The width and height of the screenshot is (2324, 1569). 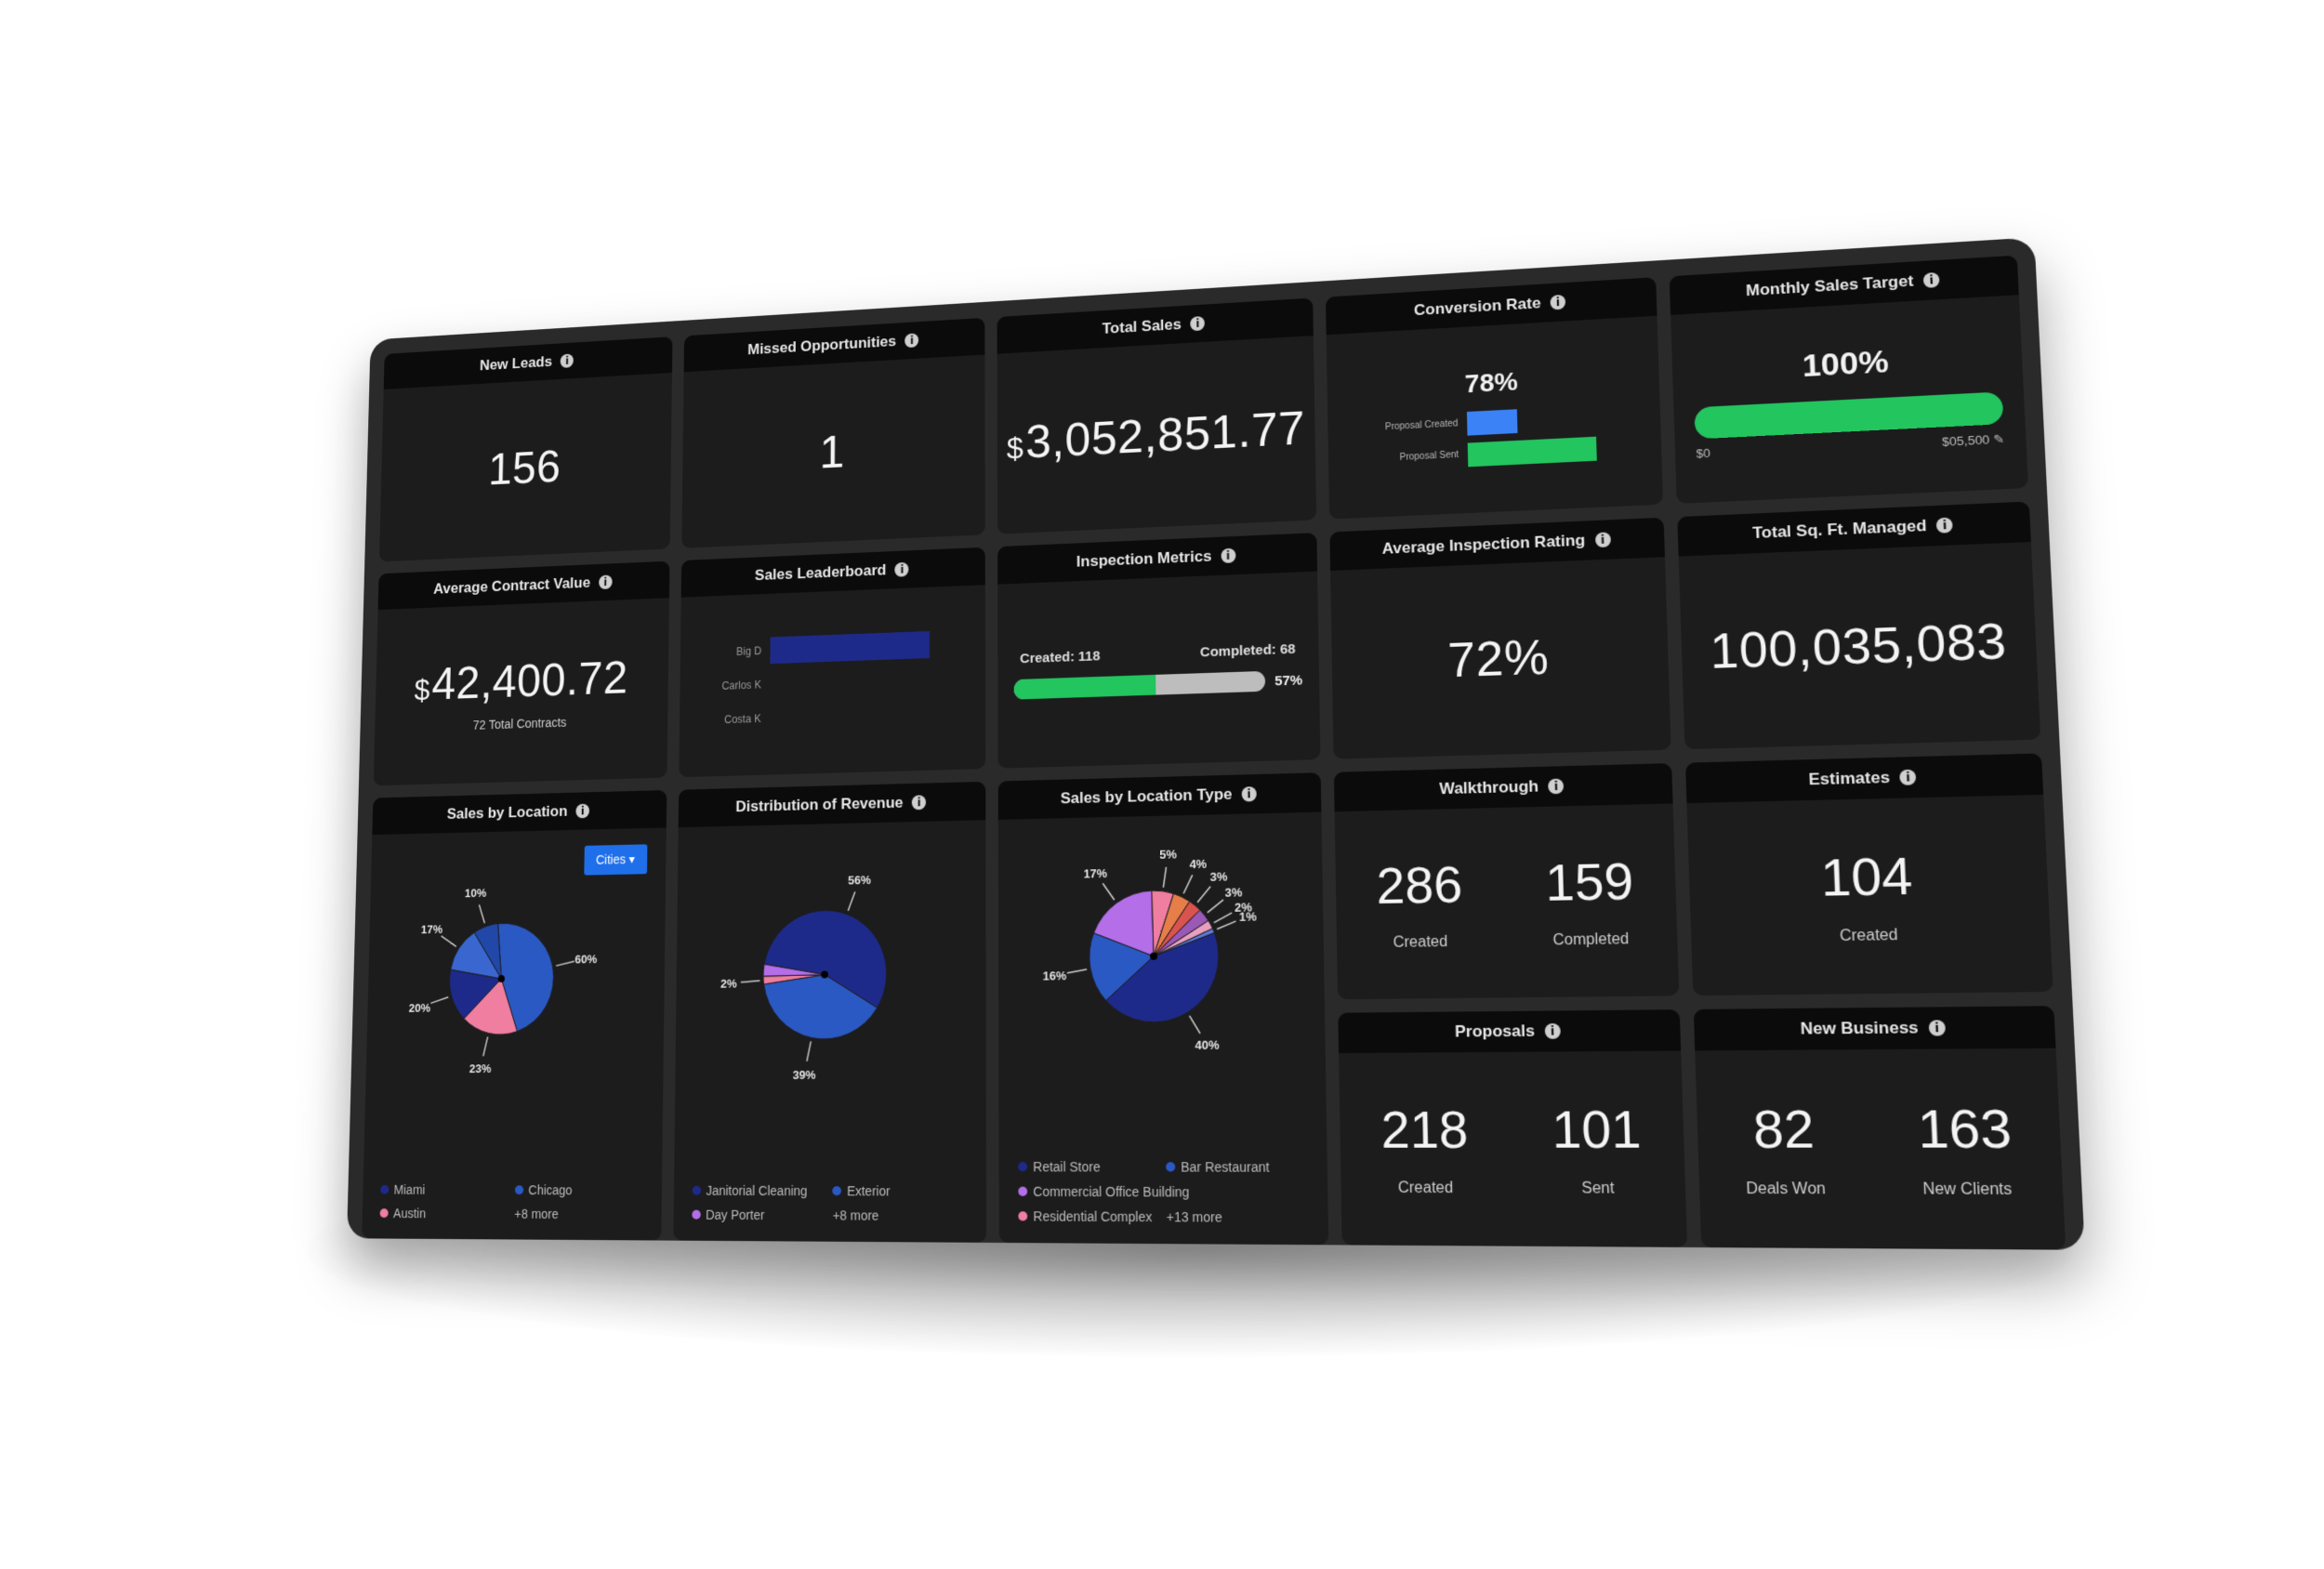 What do you see at coordinates (1158, 653) in the screenshot?
I see `inspection-labels: Created: 118 Completed: 68` at bounding box center [1158, 653].